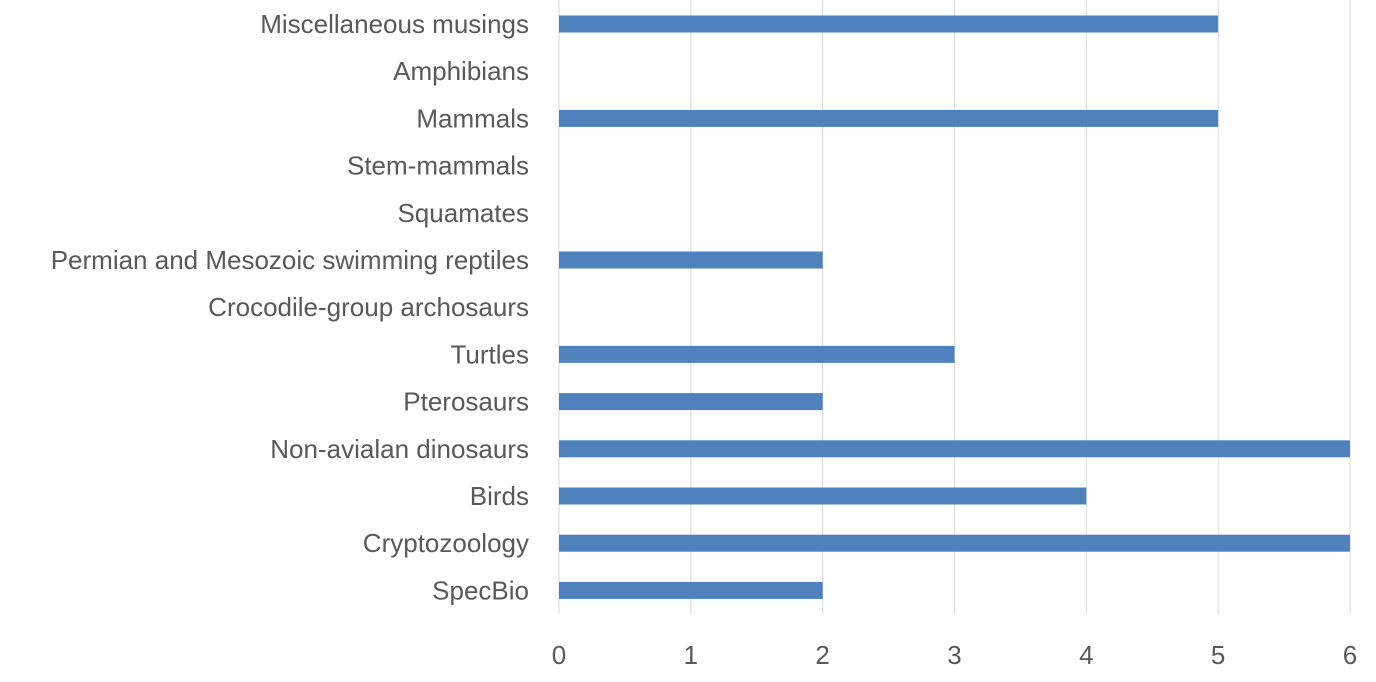 This screenshot has height=682, width=1376. Describe the element at coordinates (368, 307) in the screenshot. I see `category-label: Crocodile-group archosaurs` at that location.